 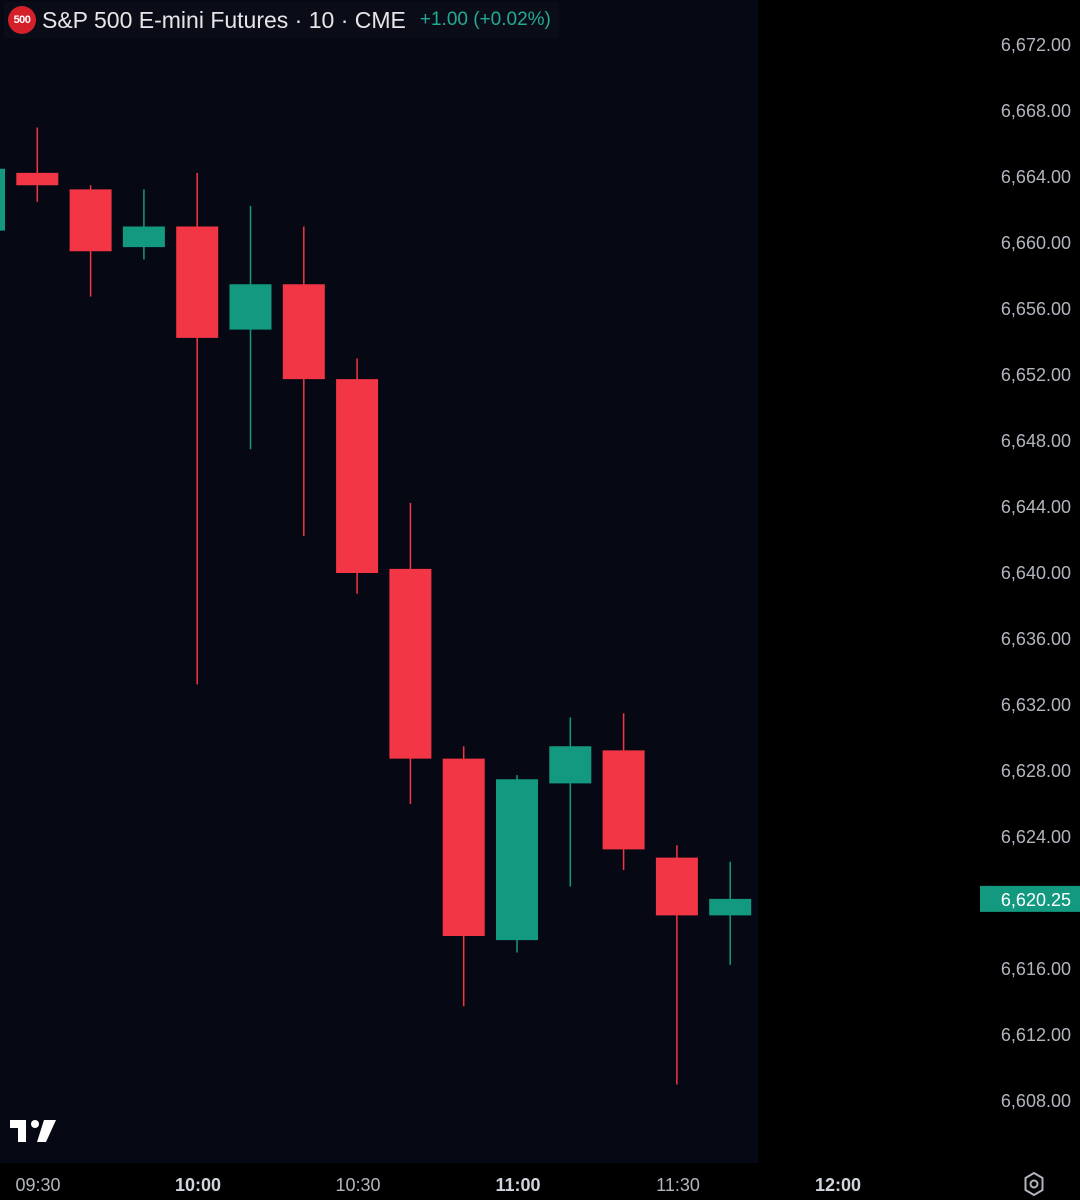 I want to click on y-tick-label: 6,672.00, so click(x=1036, y=45).